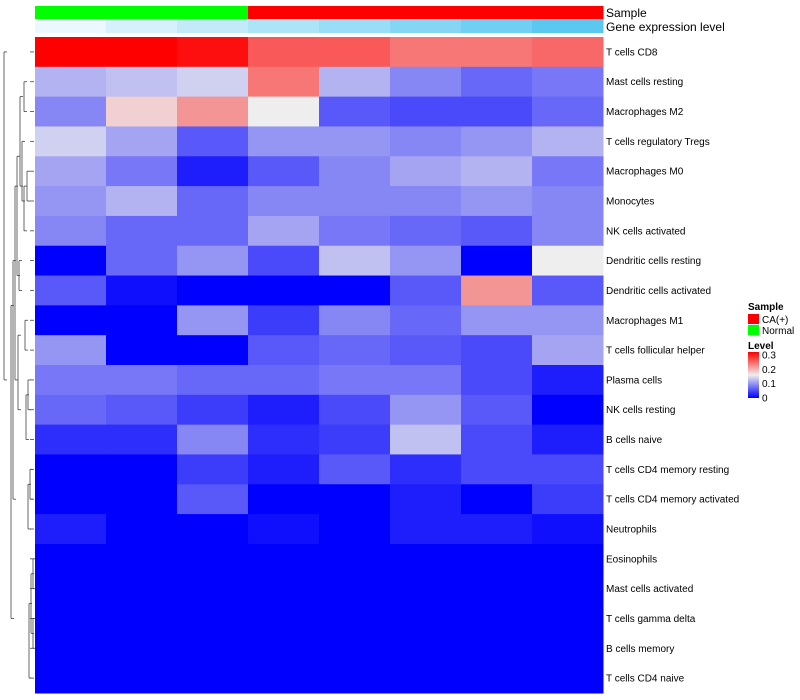 This screenshot has height=700, width=800. Describe the element at coordinates (640, 410) in the screenshot. I see `row-label: NK cells resting` at that location.